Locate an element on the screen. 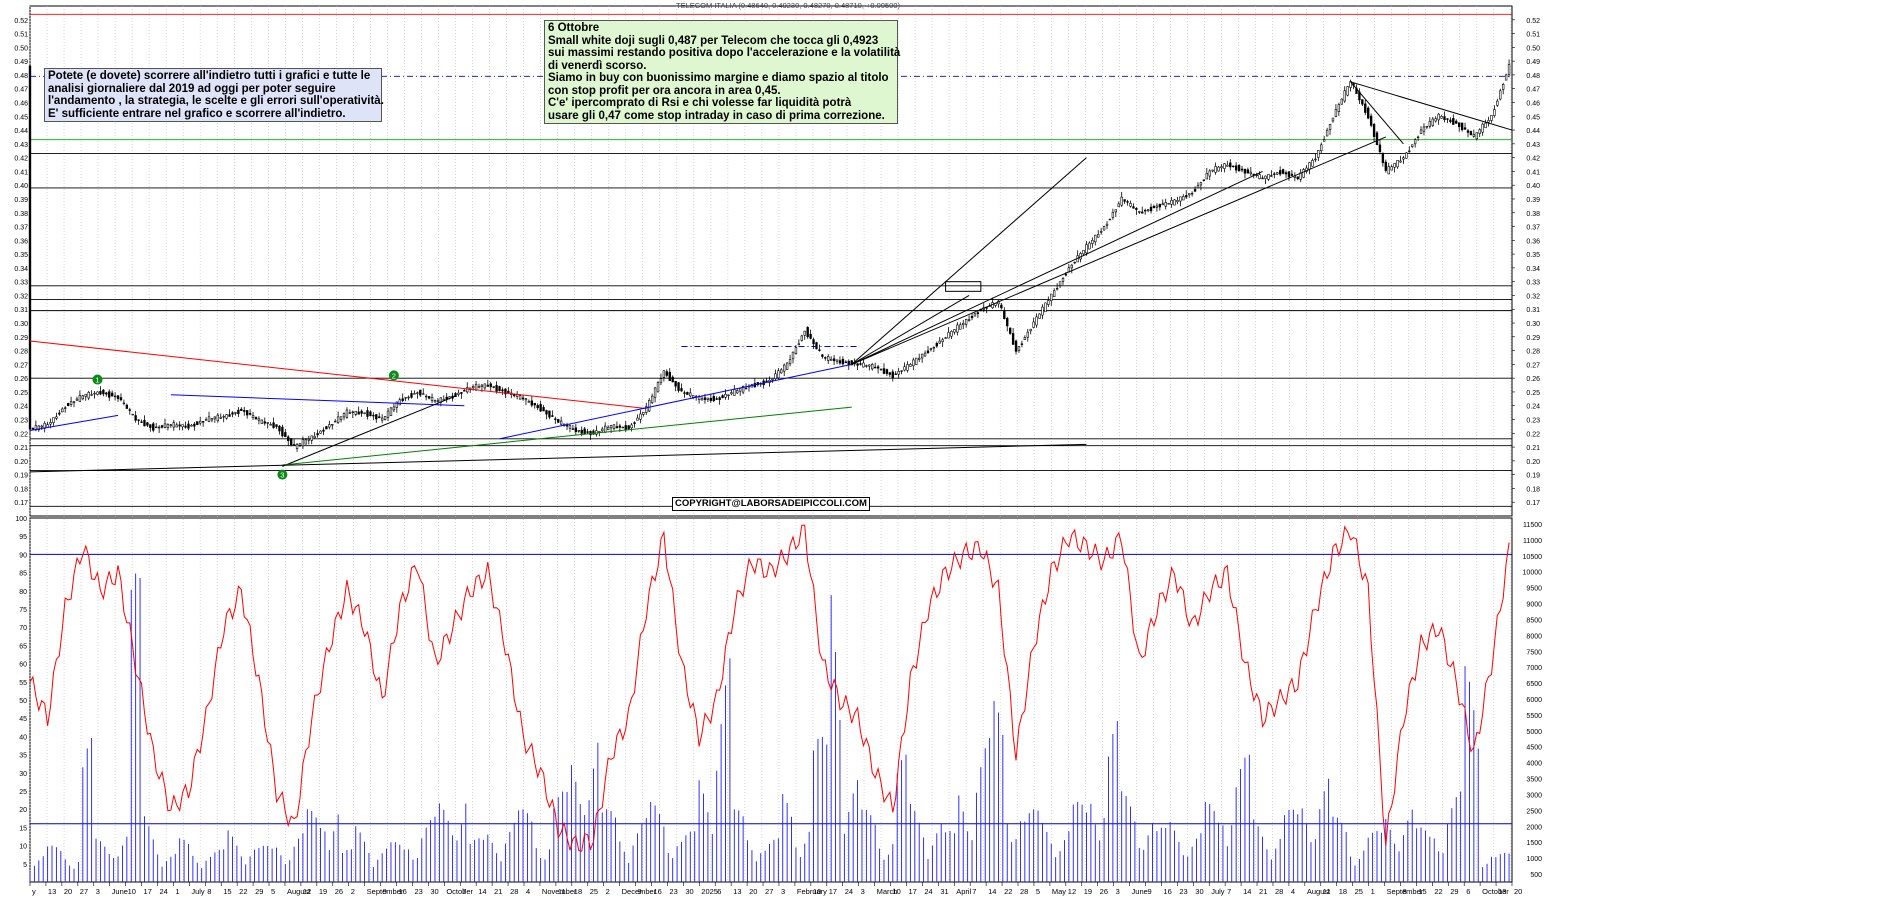  x-tick-label: 23 is located at coordinates (418, 891).